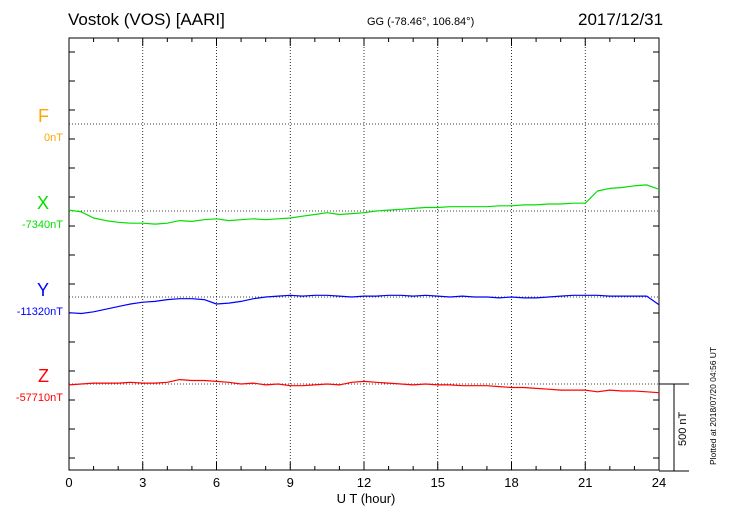 This screenshot has width=730, height=520. What do you see at coordinates (146, 19) in the screenshot?
I see `station-title: Vostok (VOS) [AARI]` at bounding box center [146, 19].